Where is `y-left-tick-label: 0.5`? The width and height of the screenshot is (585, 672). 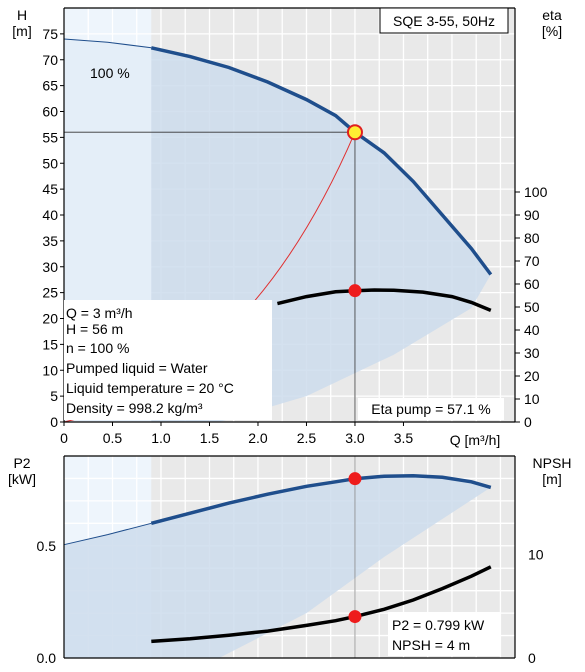
y-left-tick-label: 0.5 is located at coordinates (47, 546).